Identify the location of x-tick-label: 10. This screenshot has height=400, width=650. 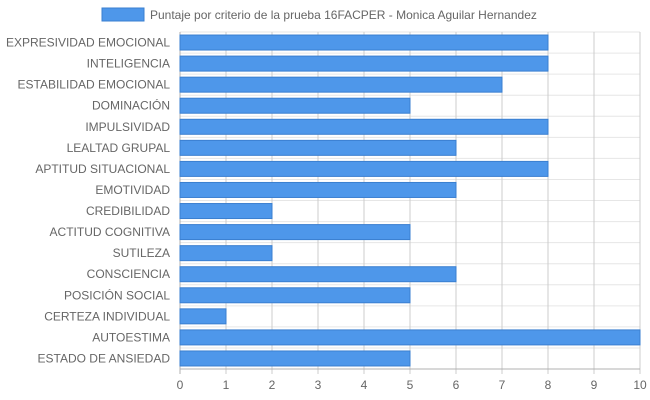
(640, 385).